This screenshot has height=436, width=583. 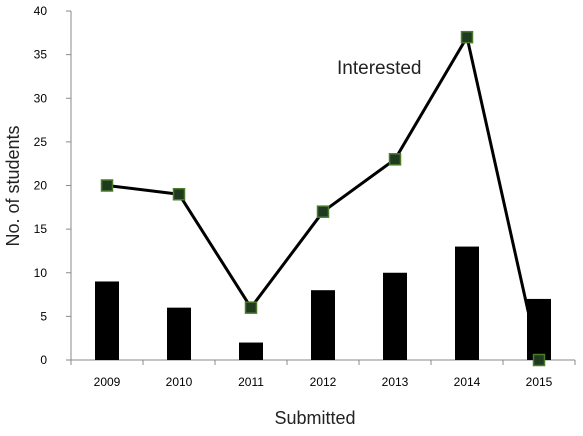 What do you see at coordinates (539, 382) in the screenshot?
I see `x-tick-label: 2015` at bounding box center [539, 382].